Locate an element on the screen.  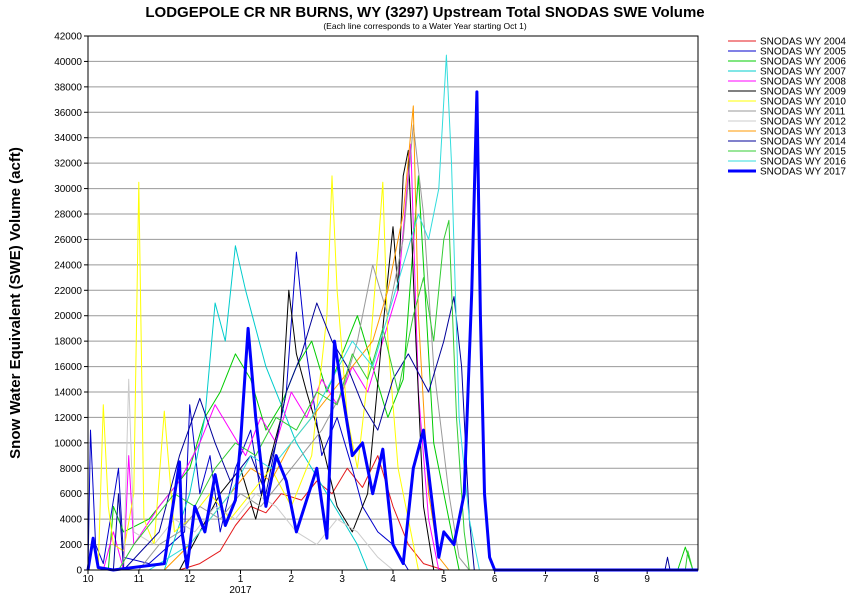
legend-label: SNODAS WY 2009 is located at coordinates (803, 92).